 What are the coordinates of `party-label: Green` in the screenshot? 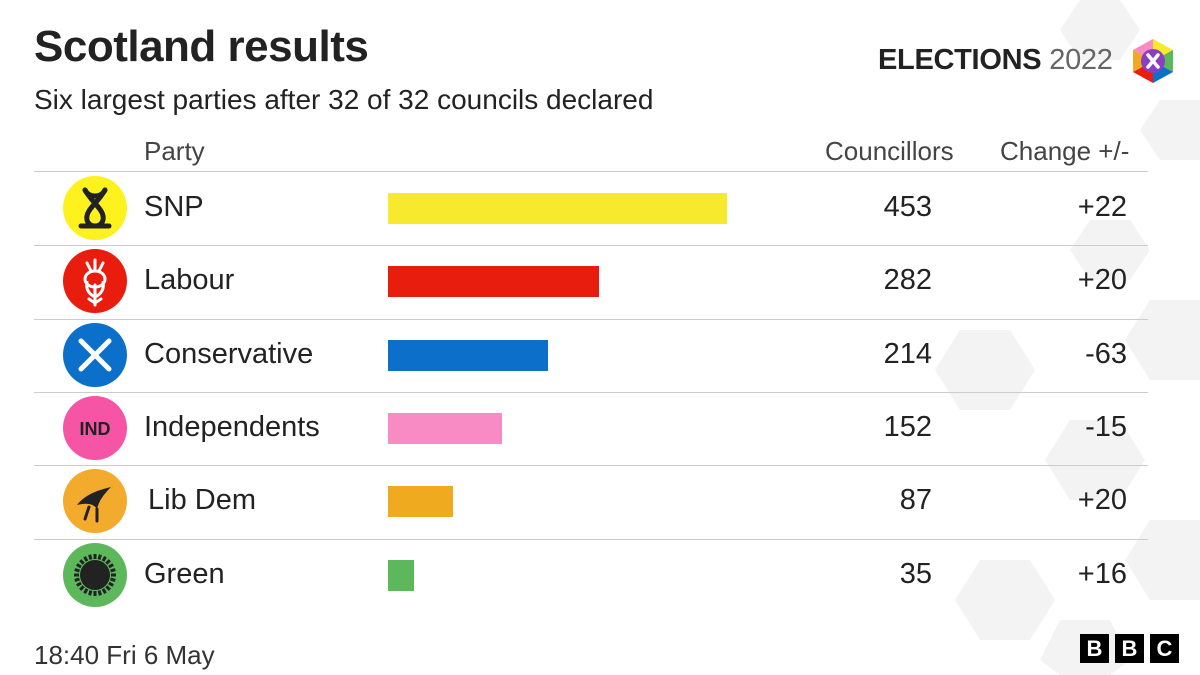 It's located at (184, 573).